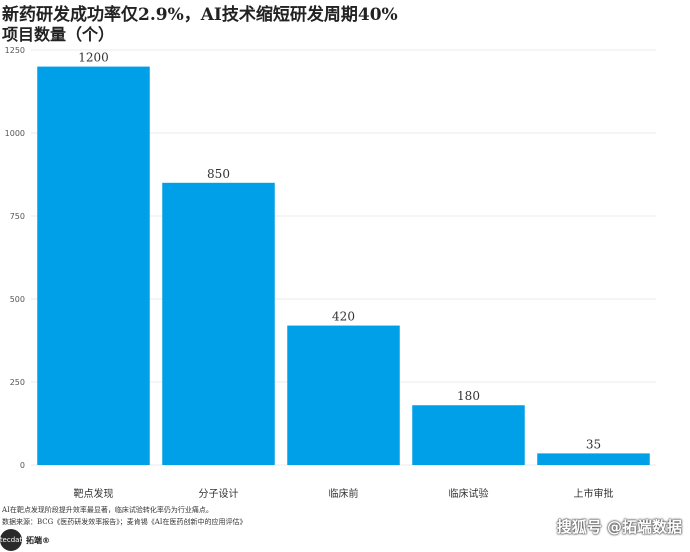 This screenshot has height=552, width=690. What do you see at coordinates (38, 540) in the screenshot?
I see `brand-name: 拓端®` at bounding box center [38, 540].